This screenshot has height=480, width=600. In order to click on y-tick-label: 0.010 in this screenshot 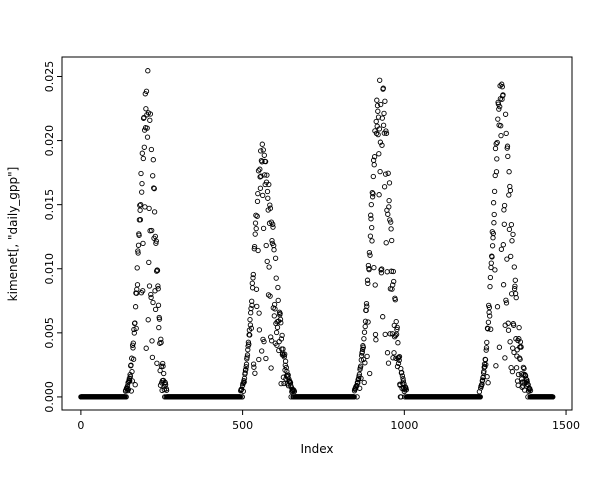, I will do `click(49, 269)`.